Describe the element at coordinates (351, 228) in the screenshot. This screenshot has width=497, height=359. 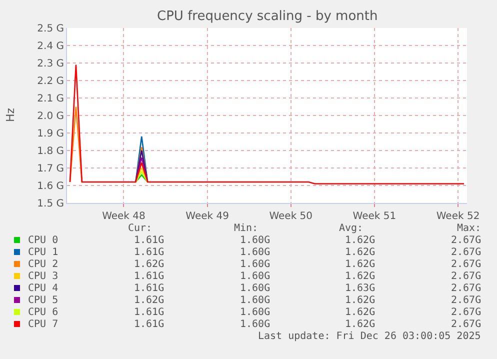
I see `text: Avg:` at that location.